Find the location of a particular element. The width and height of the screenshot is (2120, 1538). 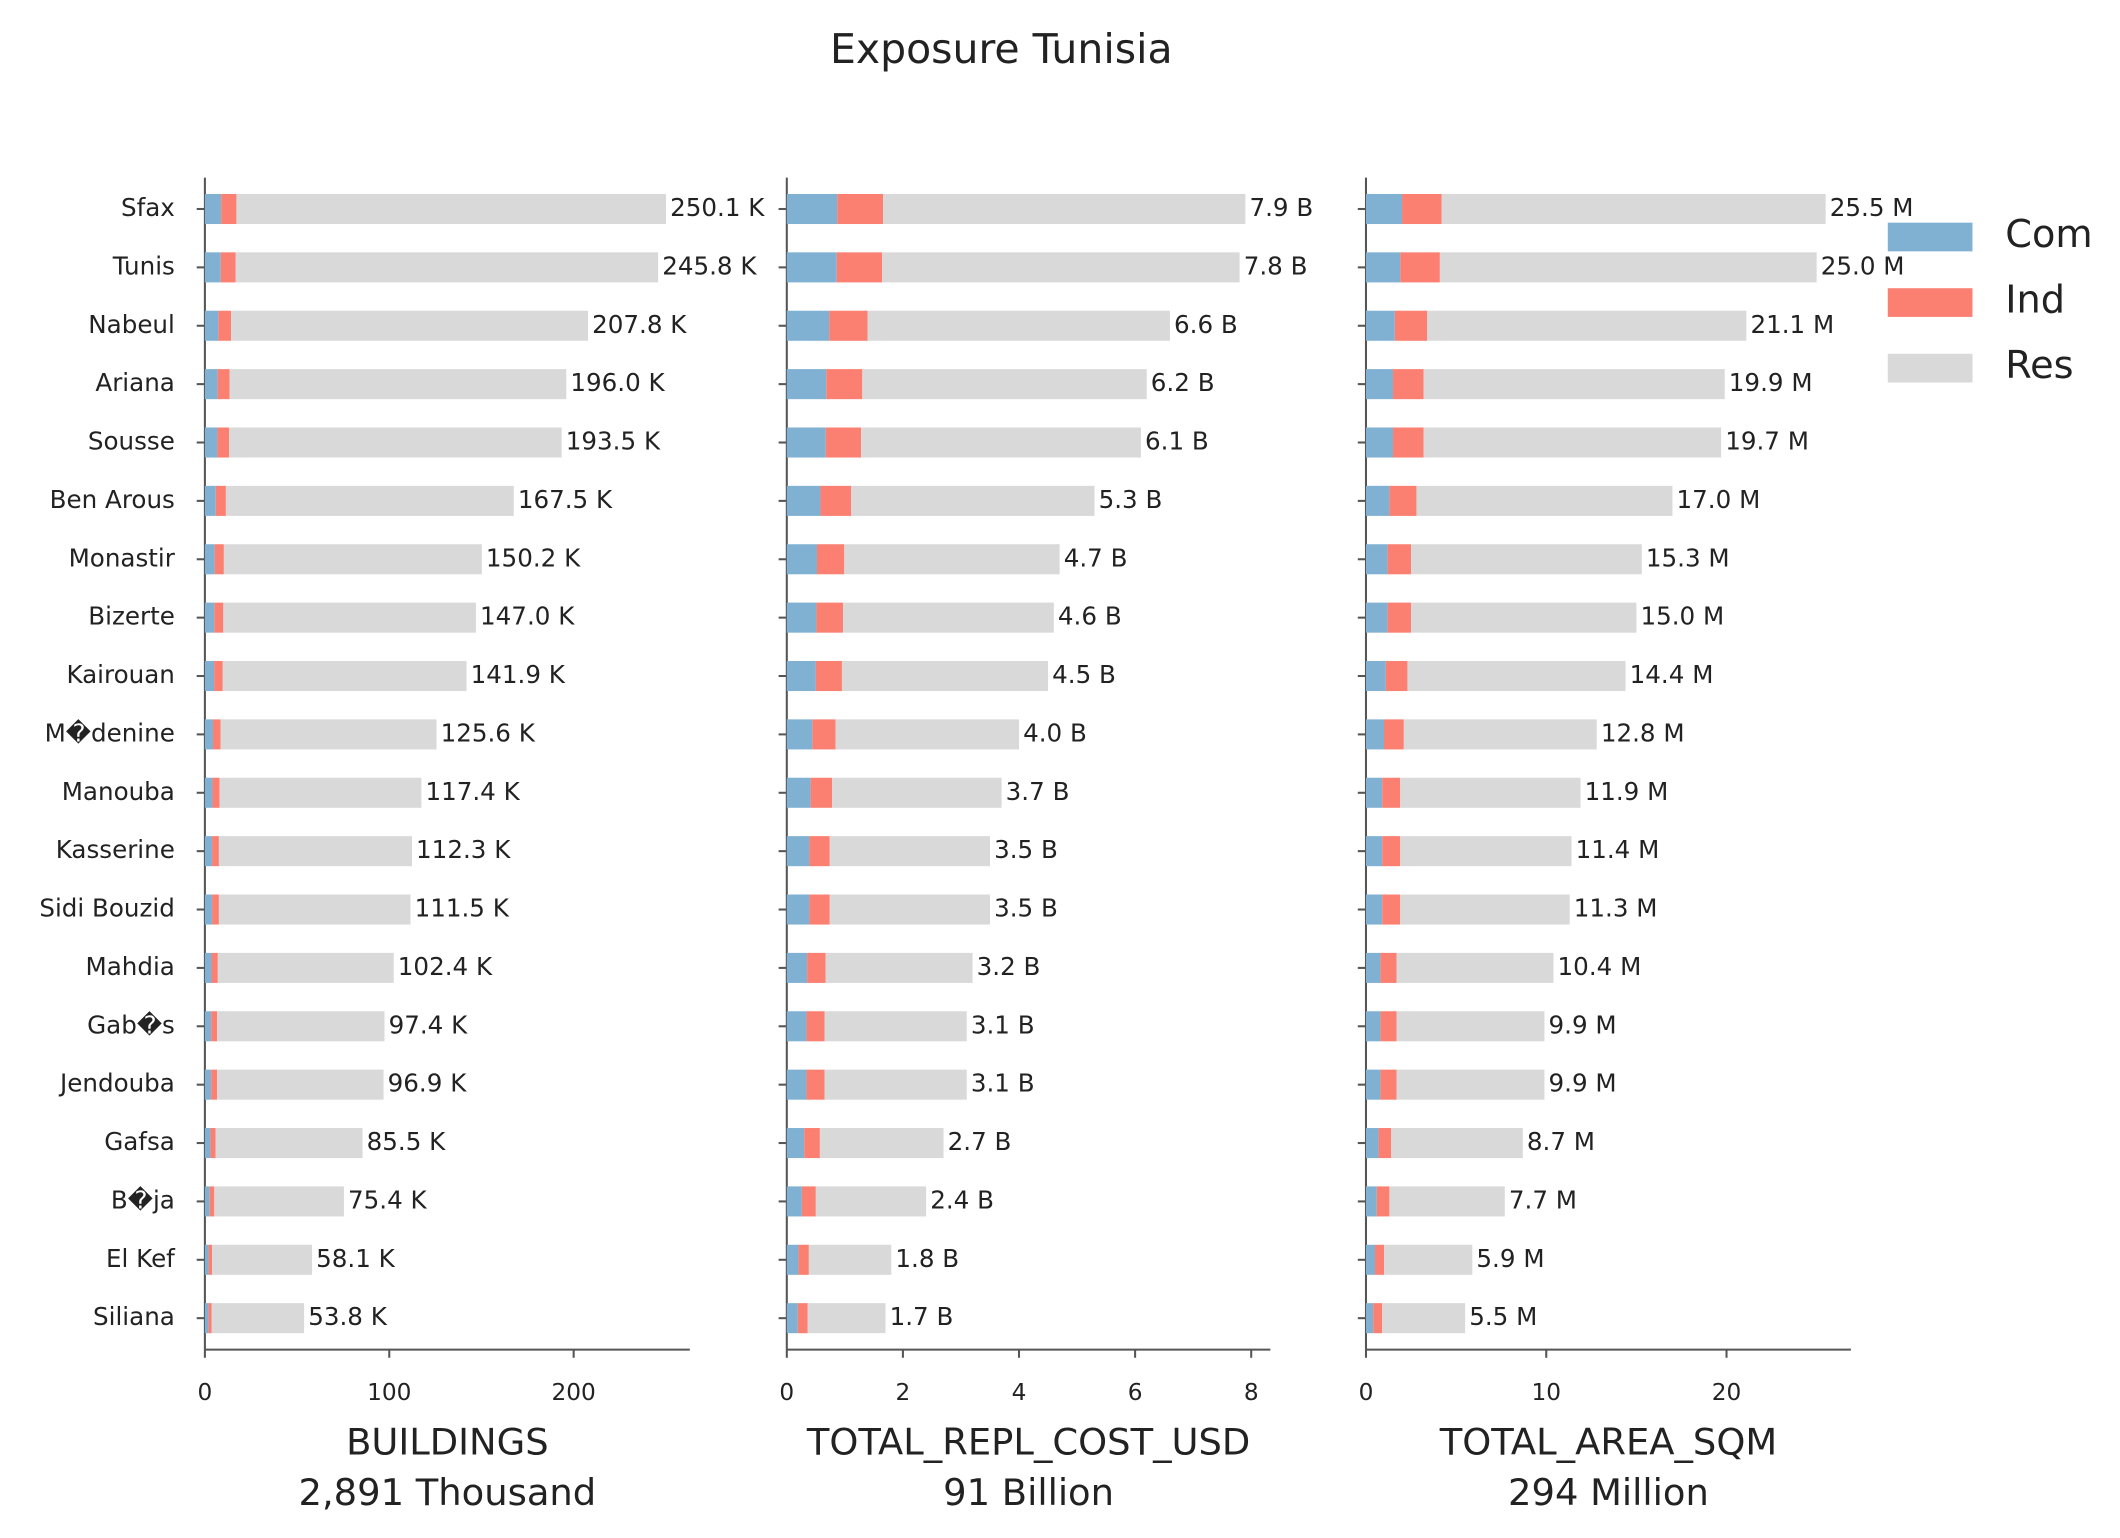

y-tick-label: Manouba is located at coordinates (118, 791).